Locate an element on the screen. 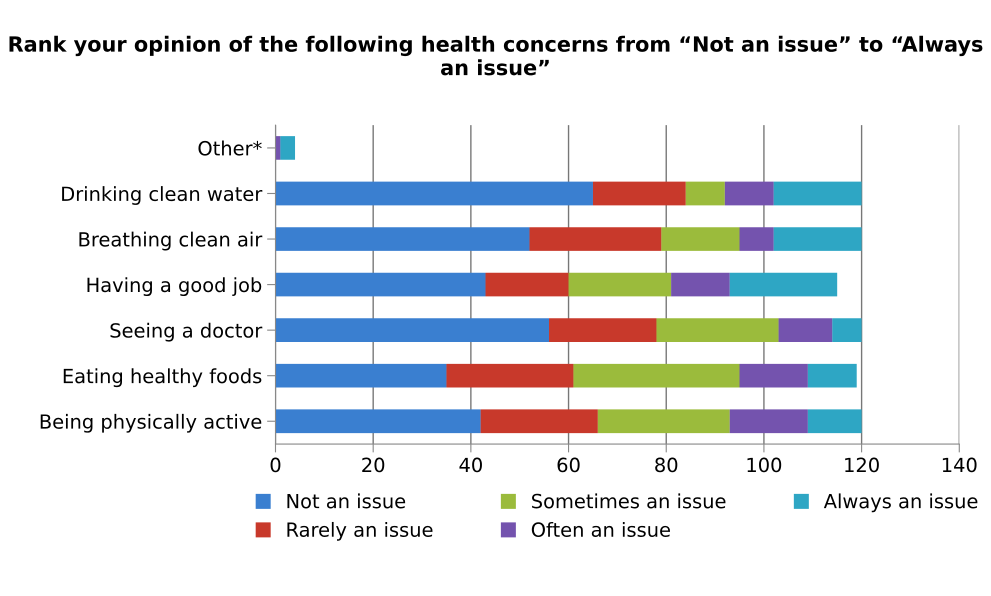 This screenshot has height=596, width=991. y-tick-label: Breathing clean air is located at coordinates (170, 241).